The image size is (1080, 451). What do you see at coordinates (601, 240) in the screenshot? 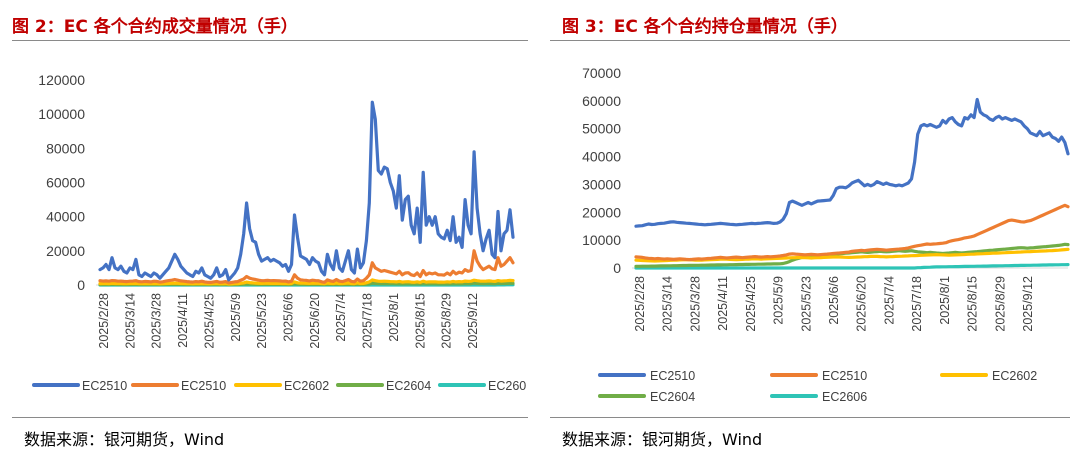
I see `y-tick-label: 10000` at bounding box center [601, 240].